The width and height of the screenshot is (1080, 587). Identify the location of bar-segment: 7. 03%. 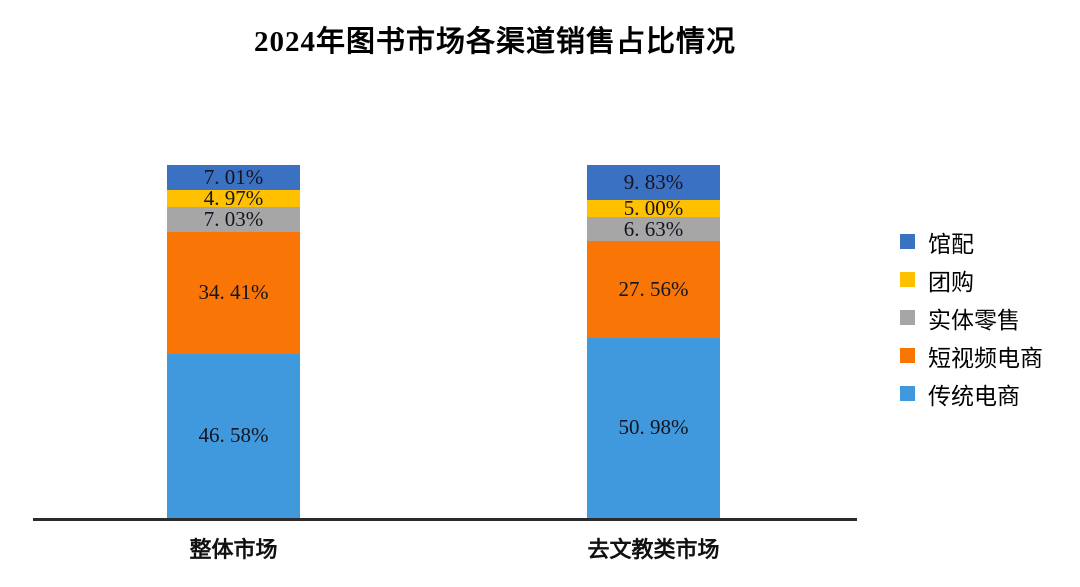
(233, 220).